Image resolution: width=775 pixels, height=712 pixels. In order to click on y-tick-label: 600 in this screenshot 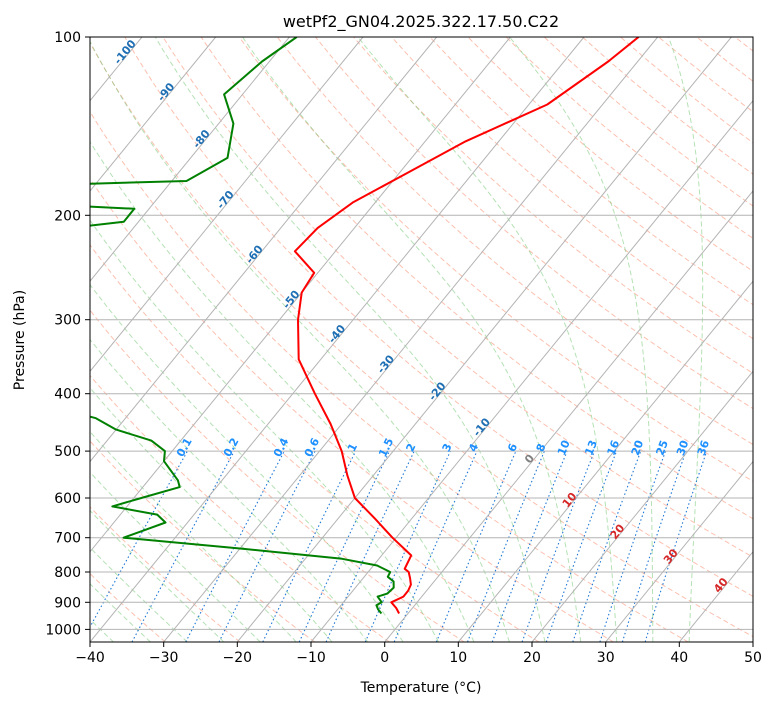, I will do `click(67, 499)`.